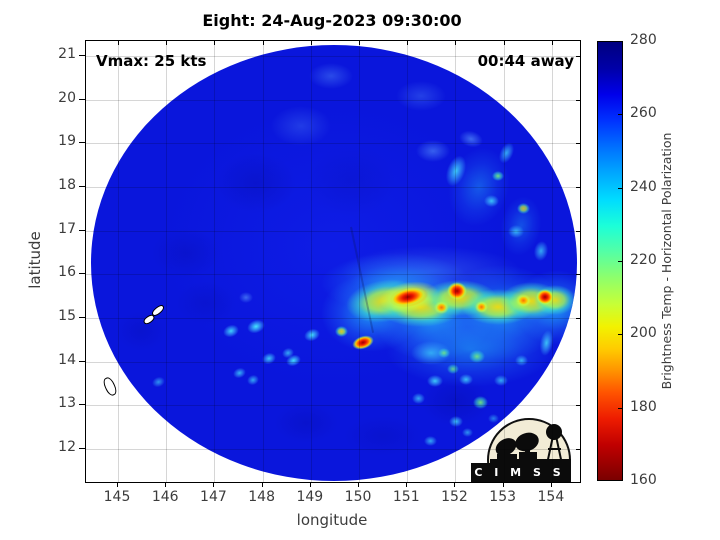  I want to click on x-tick-label: 151, so click(406, 497).